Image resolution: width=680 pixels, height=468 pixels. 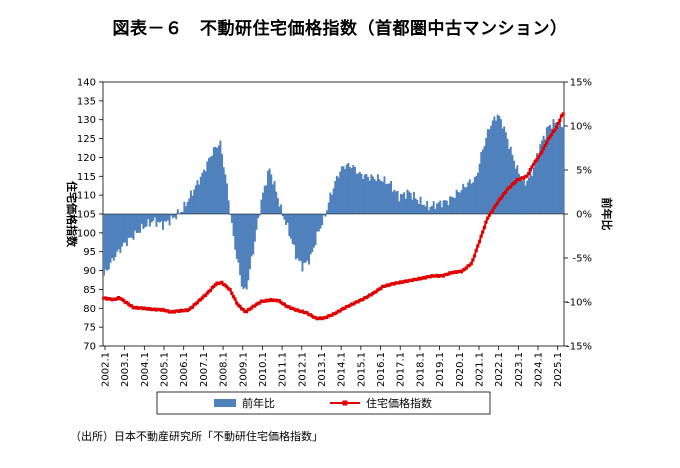 I want to click on left-axis-tick-label: 120, so click(x=86, y=158).